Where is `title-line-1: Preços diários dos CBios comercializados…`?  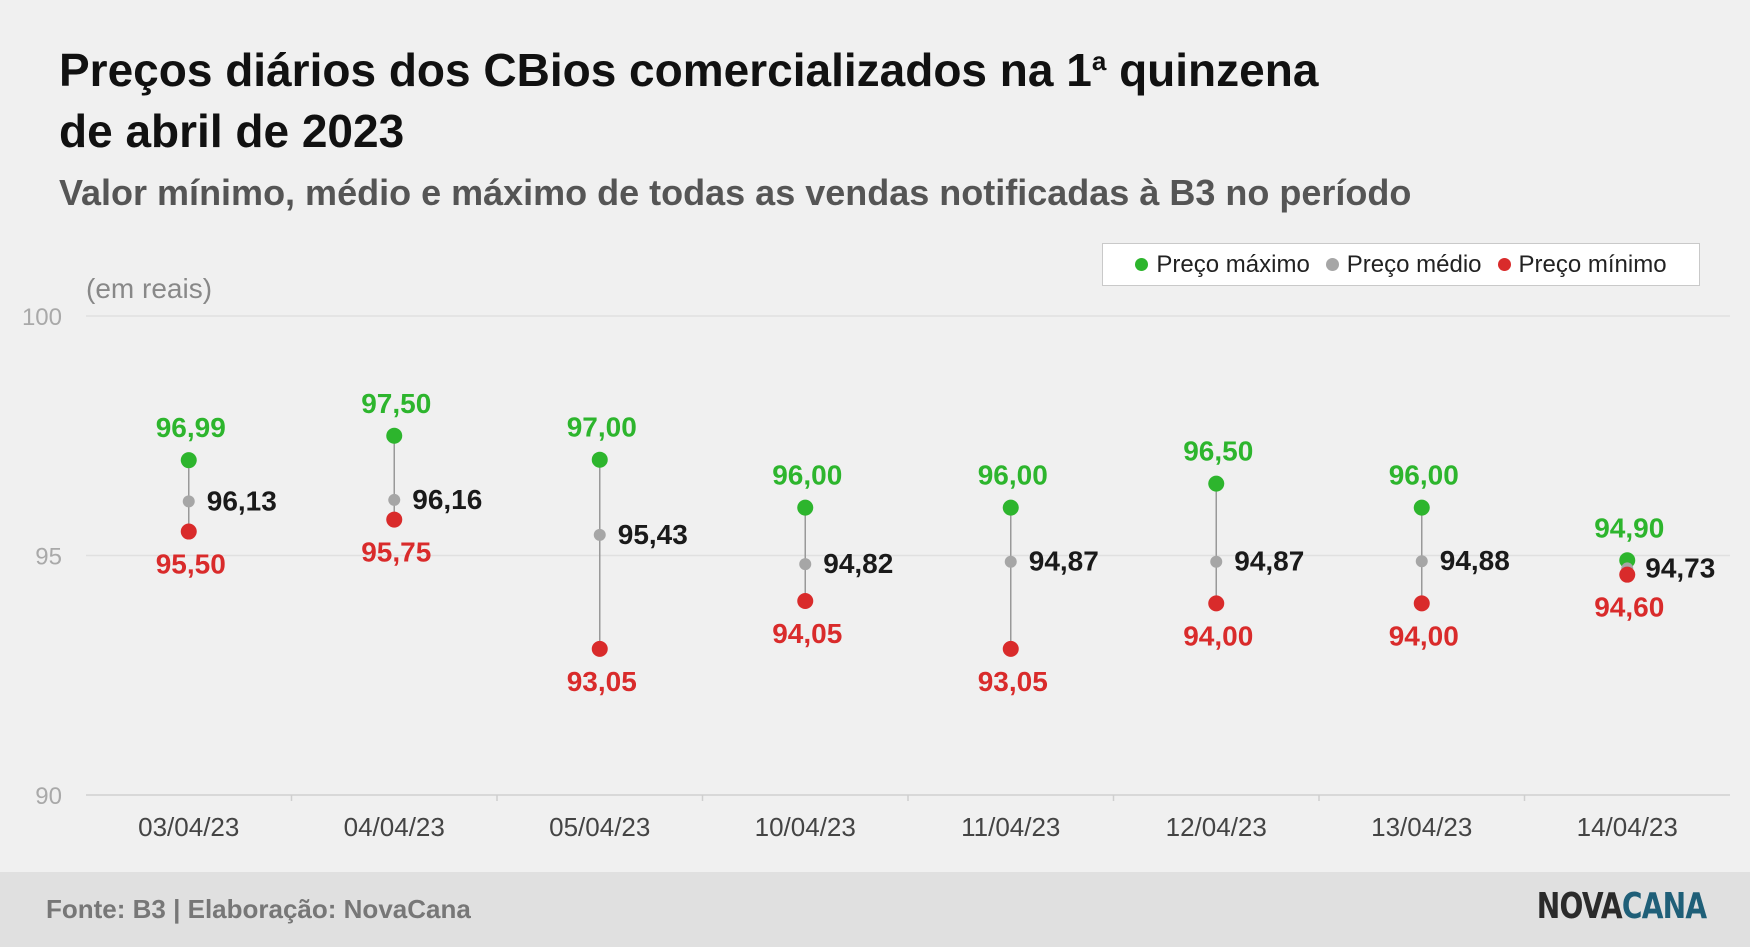
title-line-1: Preços diários dos CBios comercializados… is located at coordinates (575, 70).